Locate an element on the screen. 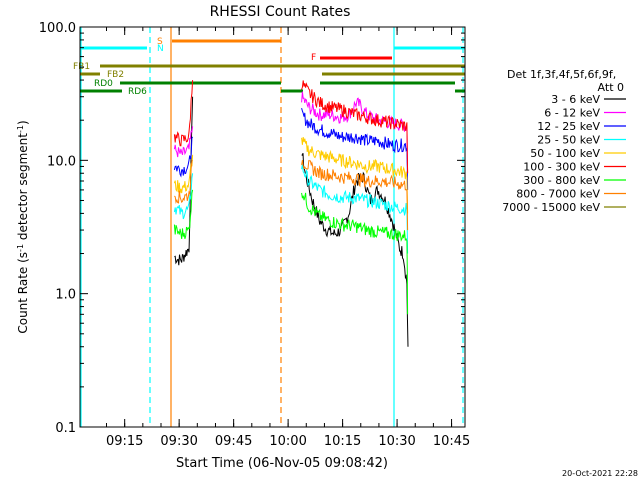 The width and height of the screenshot is (640, 480). legend-label: 100 - 300 keV is located at coordinates (561, 167).